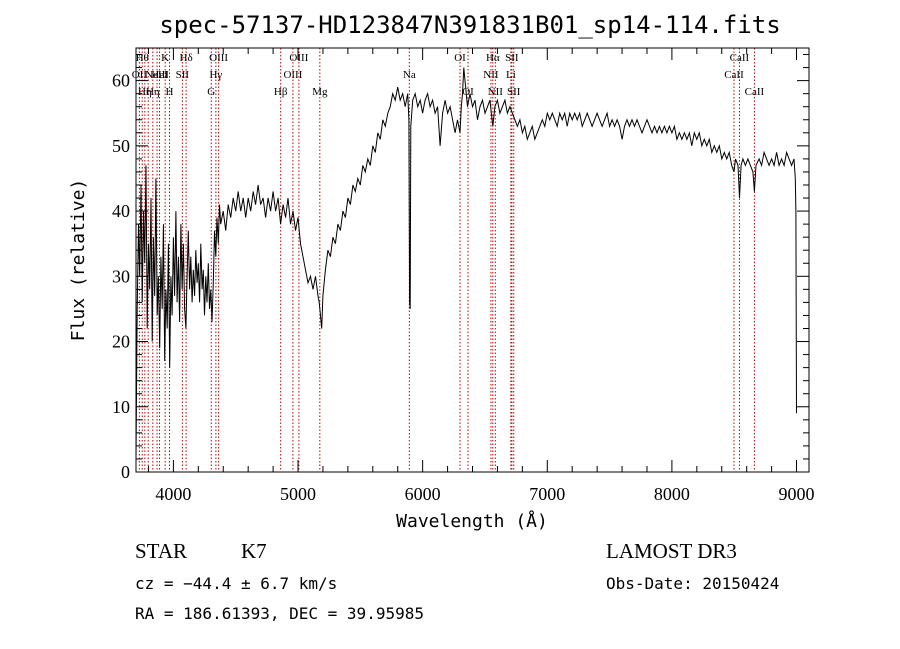 This screenshot has height=649, width=900. I want to click on x-tick-label: 8000, so click(672, 494).